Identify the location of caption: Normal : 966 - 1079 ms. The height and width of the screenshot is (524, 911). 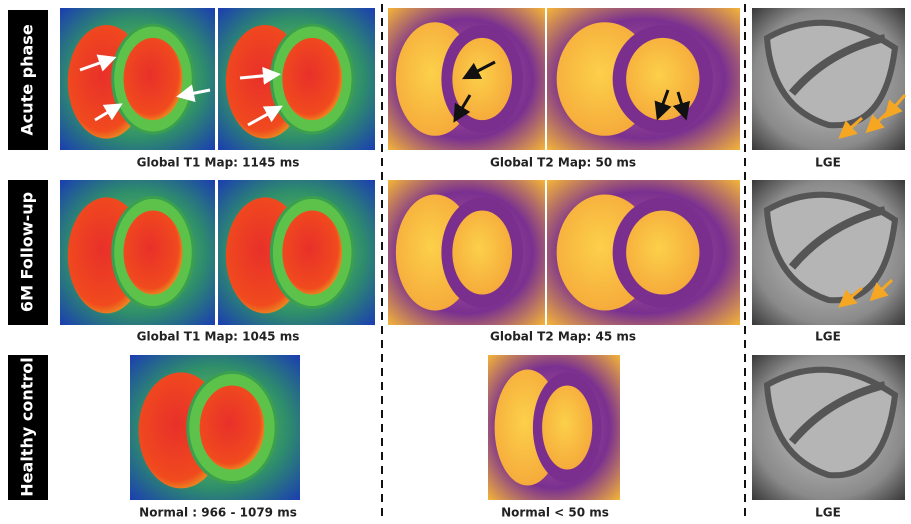
(218, 513).